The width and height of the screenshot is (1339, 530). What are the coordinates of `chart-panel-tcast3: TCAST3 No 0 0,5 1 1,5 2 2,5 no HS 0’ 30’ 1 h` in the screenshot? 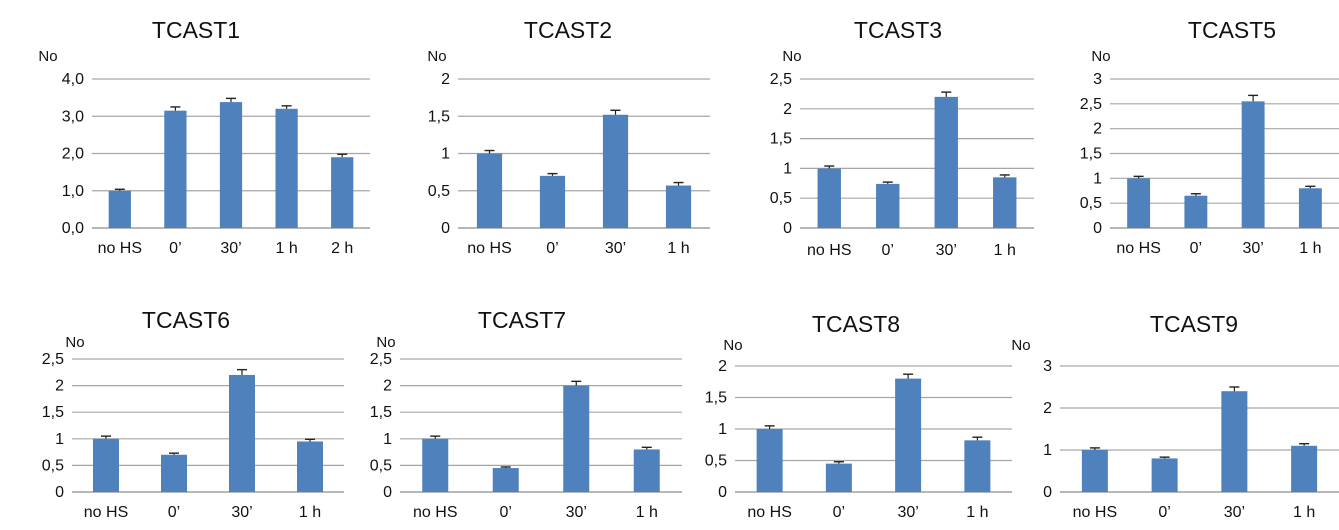 It's located at (902, 138).